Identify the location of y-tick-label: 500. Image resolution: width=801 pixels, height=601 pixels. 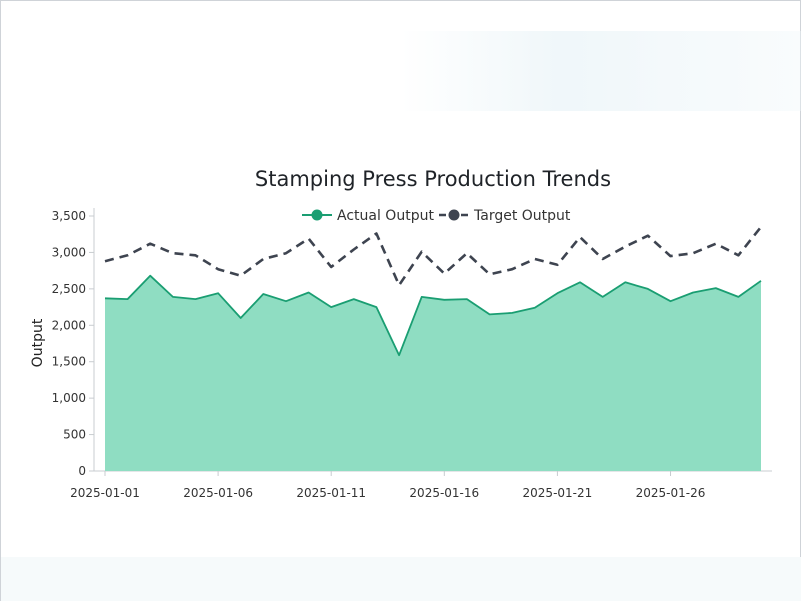
(74, 435).